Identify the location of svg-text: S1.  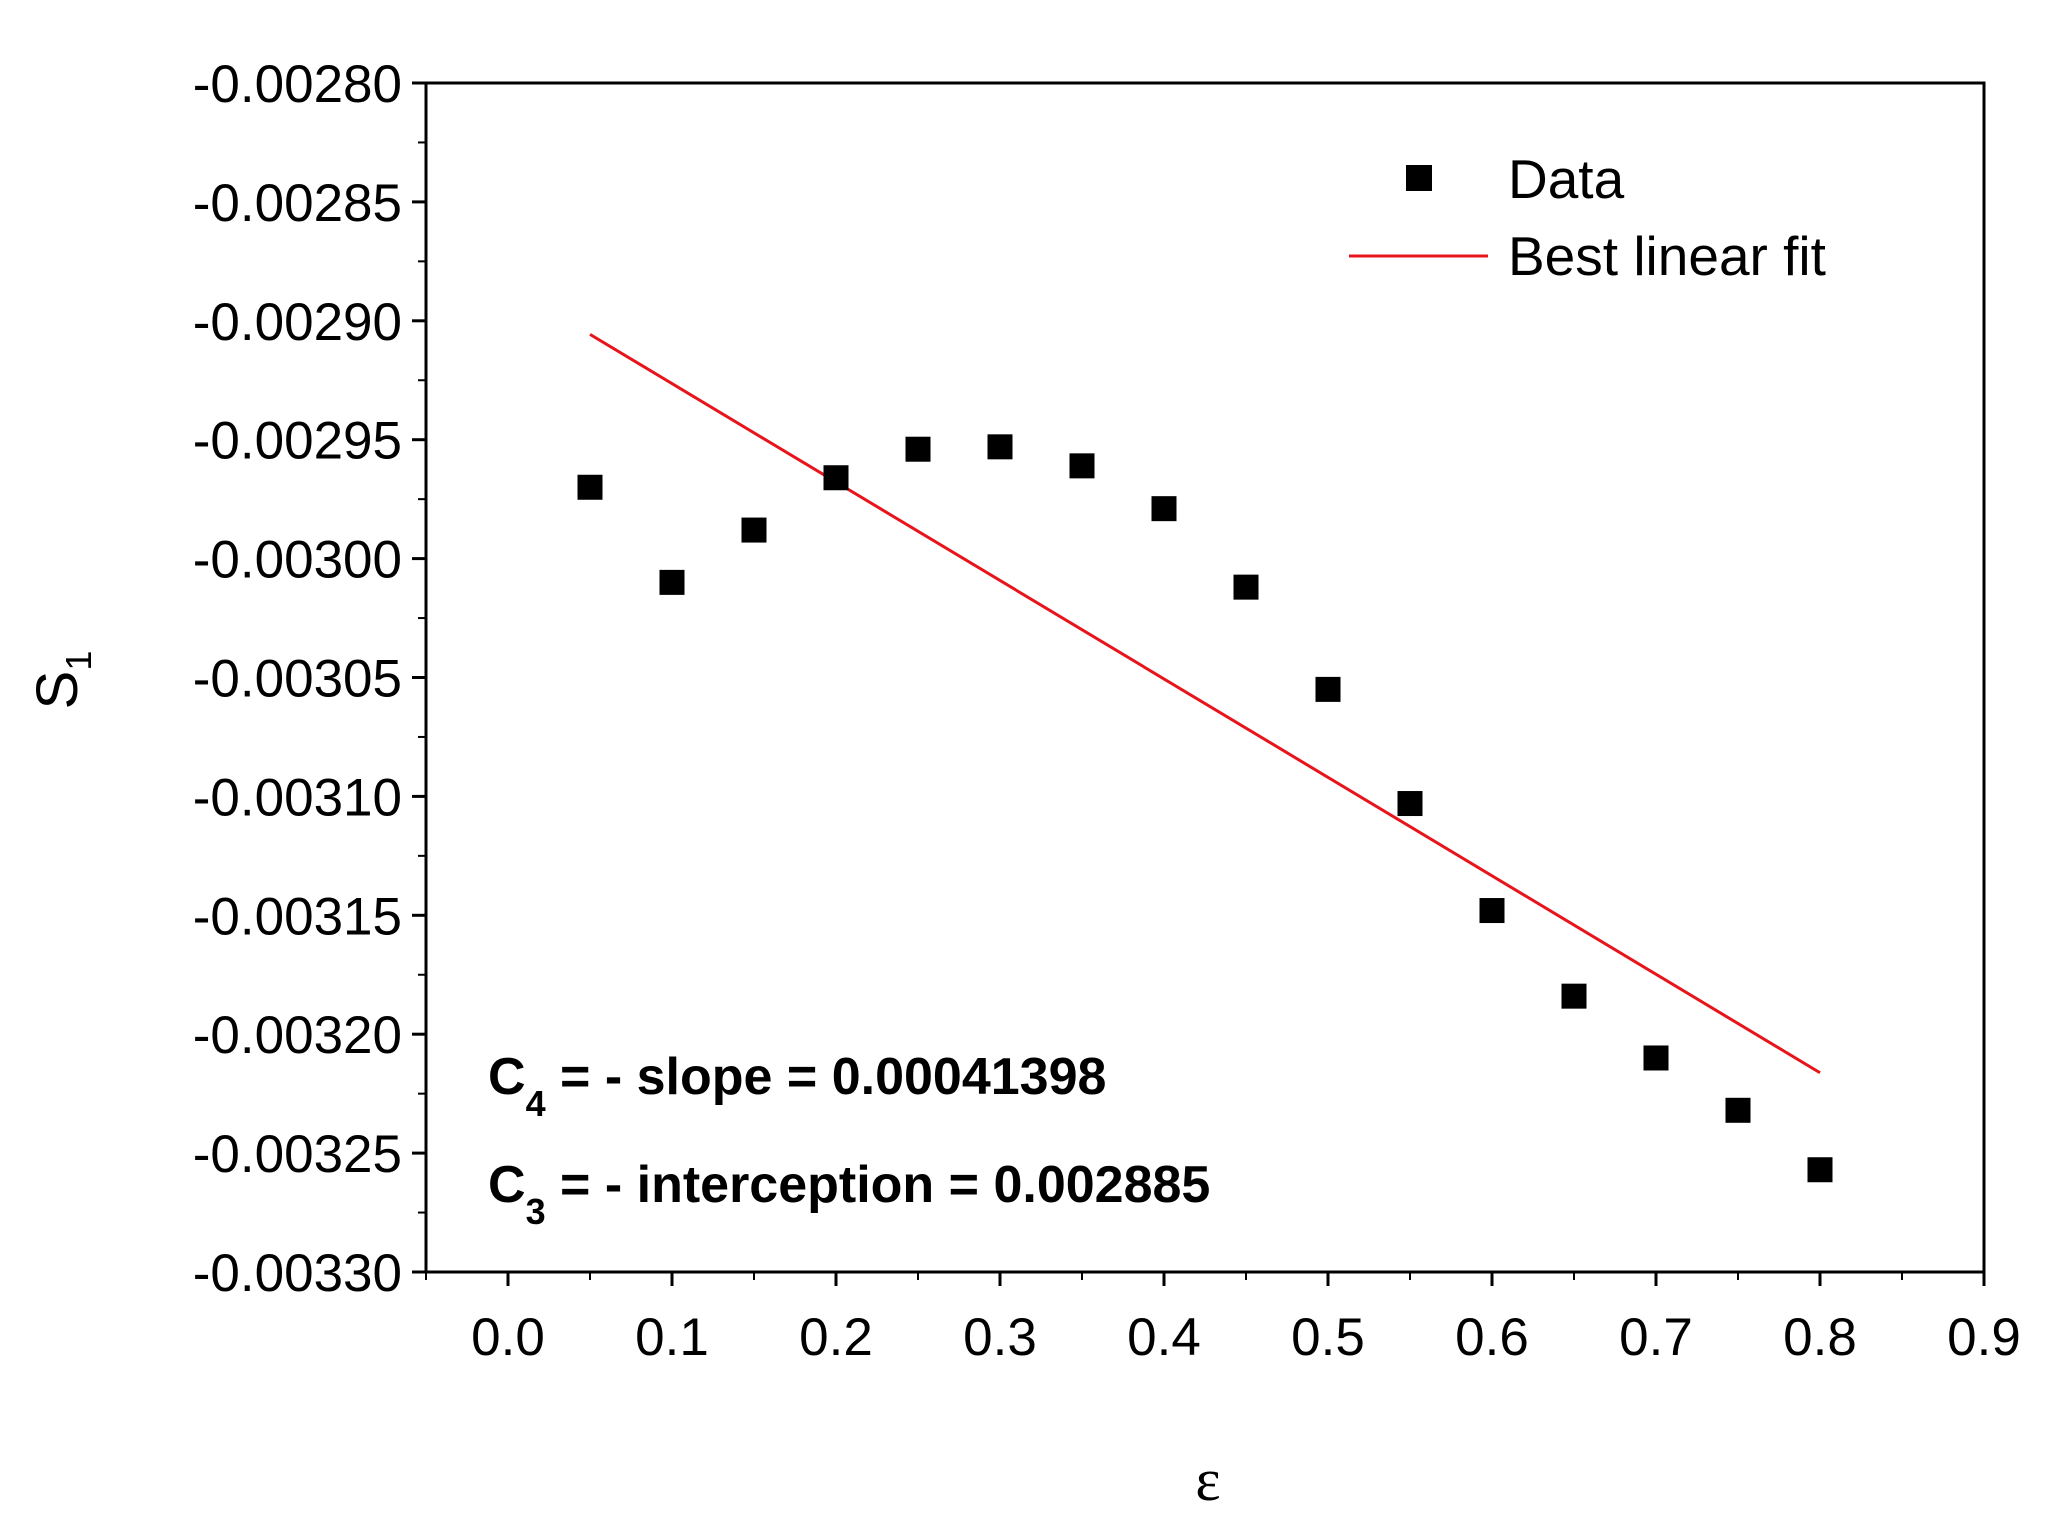
(62, 680).